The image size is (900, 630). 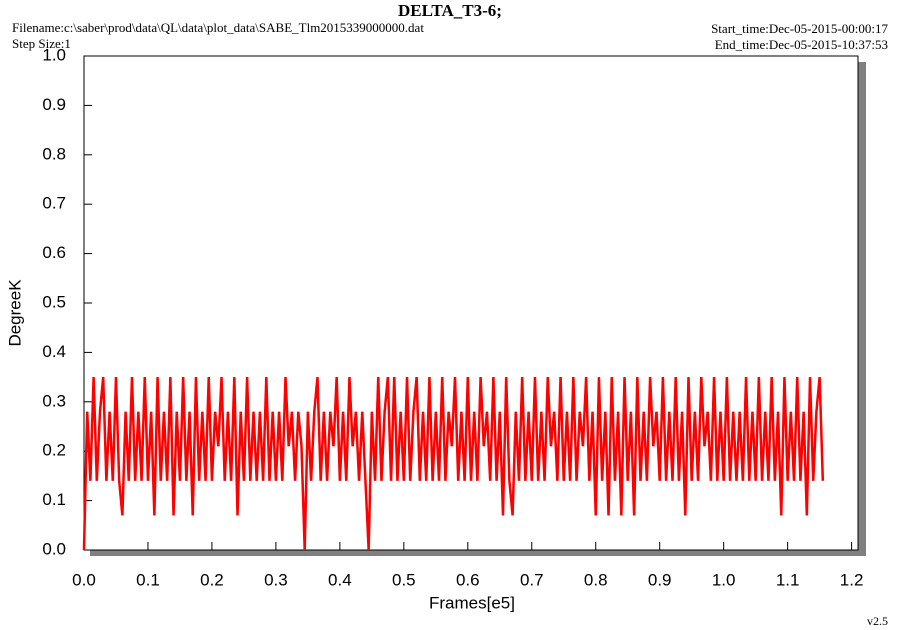 What do you see at coordinates (276, 579) in the screenshot?
I see `x-tick-label: 0.3` at bounding box center [276, 579].